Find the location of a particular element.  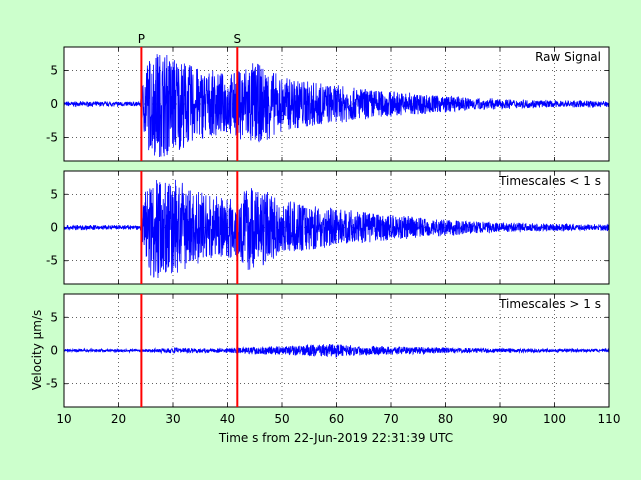

x-tick-label: 70 is located at coordinates (390, 419).